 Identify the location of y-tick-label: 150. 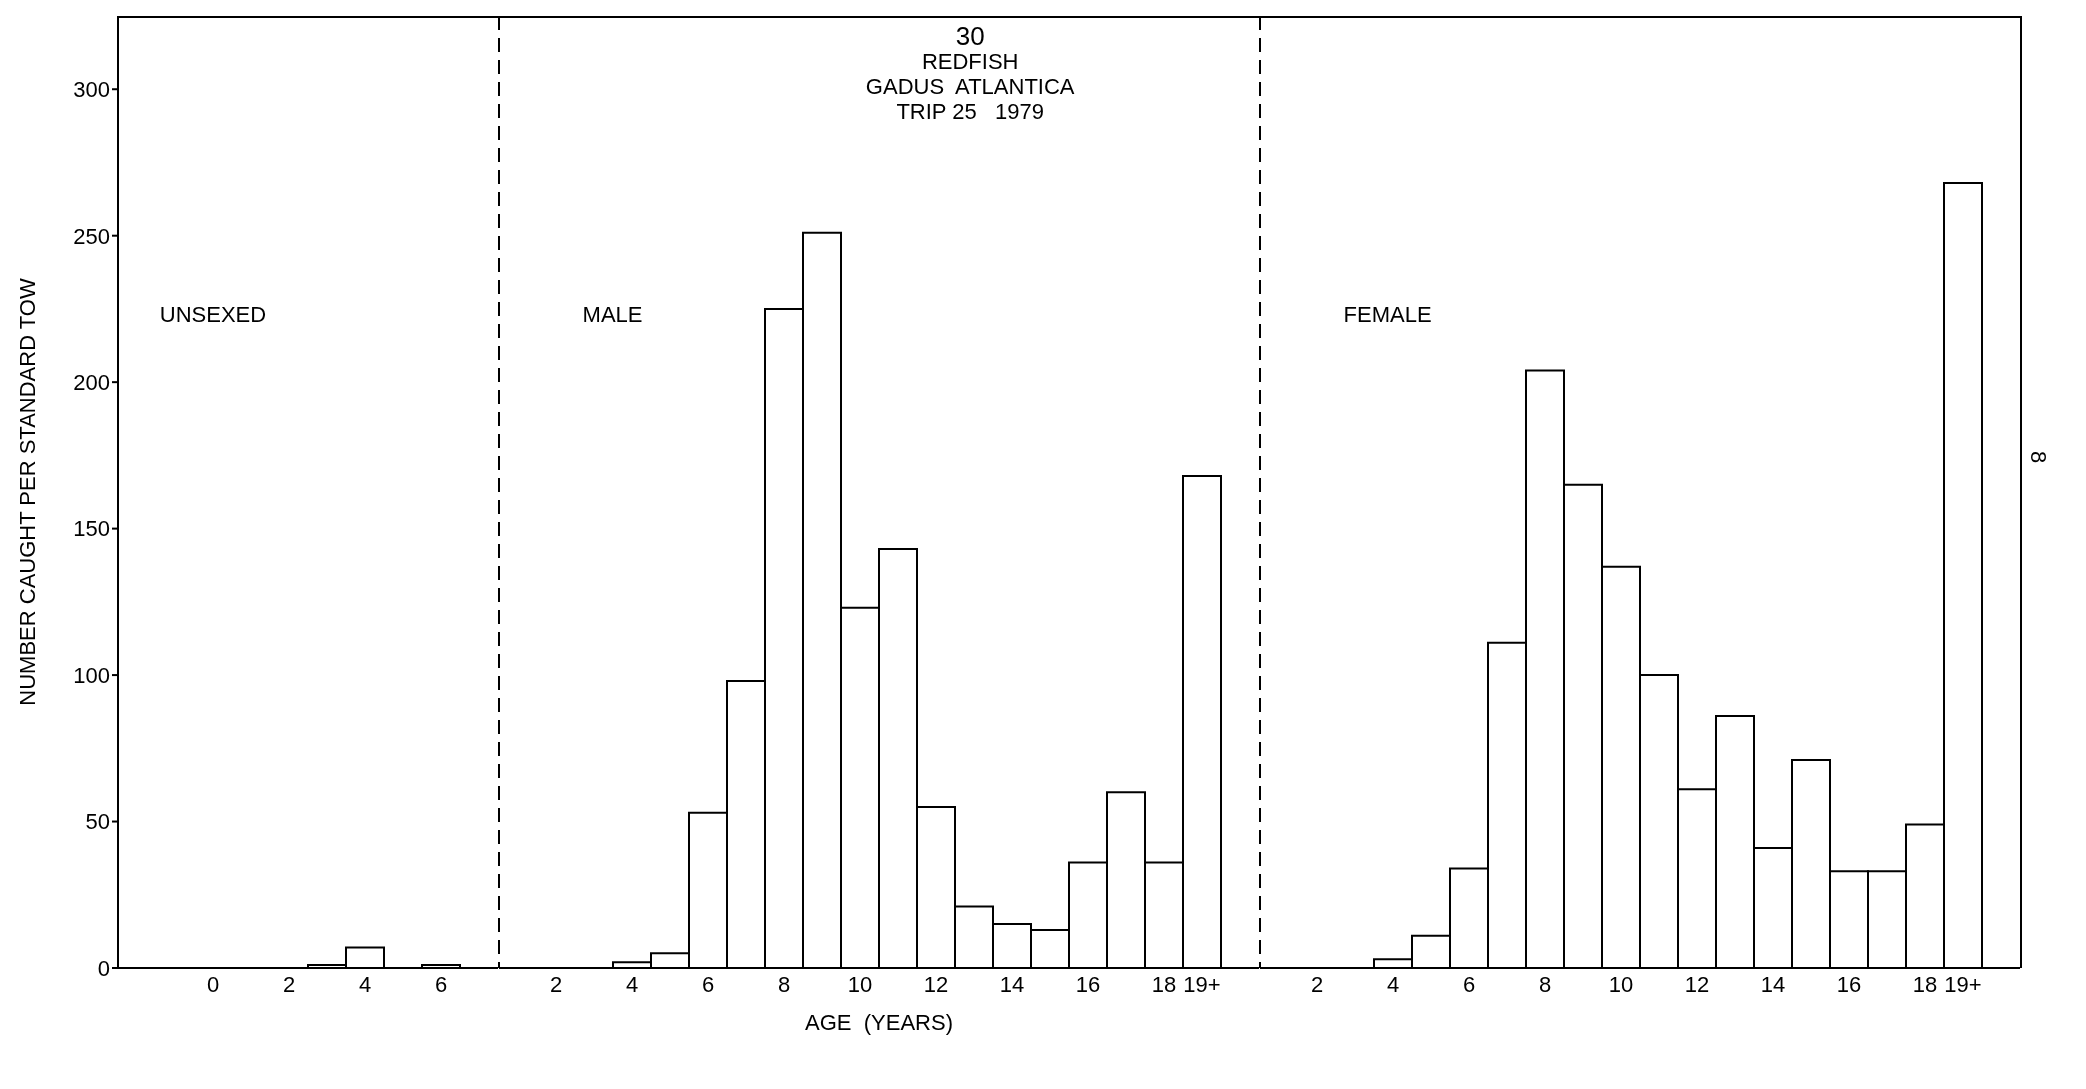
(91, 529).